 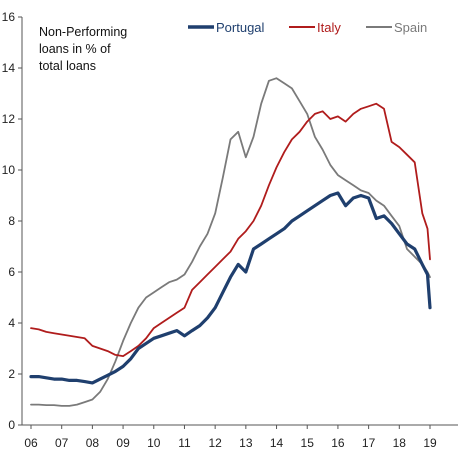 What do you see at coordinates (11, 374) in the screenshot?
I see `y-tick-label: 2` at bounding box center [11, 374].